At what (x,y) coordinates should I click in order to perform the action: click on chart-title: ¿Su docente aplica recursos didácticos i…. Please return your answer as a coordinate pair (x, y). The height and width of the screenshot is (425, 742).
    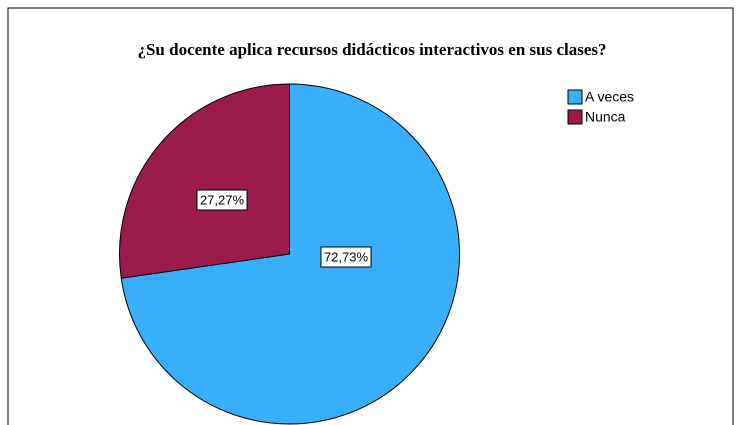
    Looking at the image, I should click on (371, 49).